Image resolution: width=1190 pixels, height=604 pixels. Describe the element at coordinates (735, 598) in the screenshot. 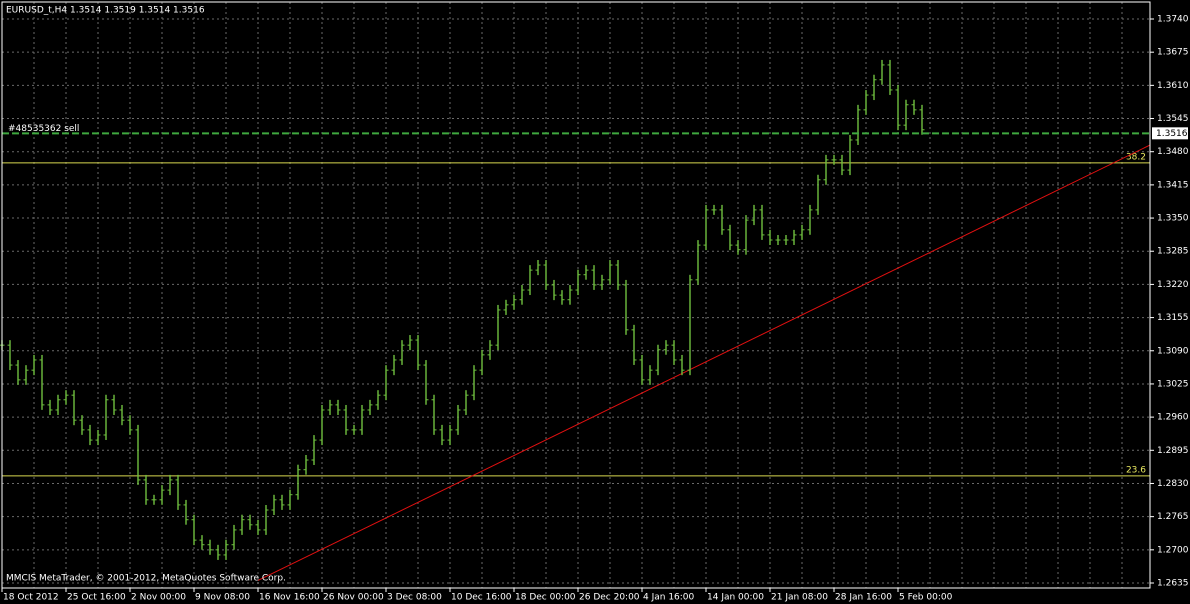

I see `x-tick-label: 14 Jan 00:00` at that location.